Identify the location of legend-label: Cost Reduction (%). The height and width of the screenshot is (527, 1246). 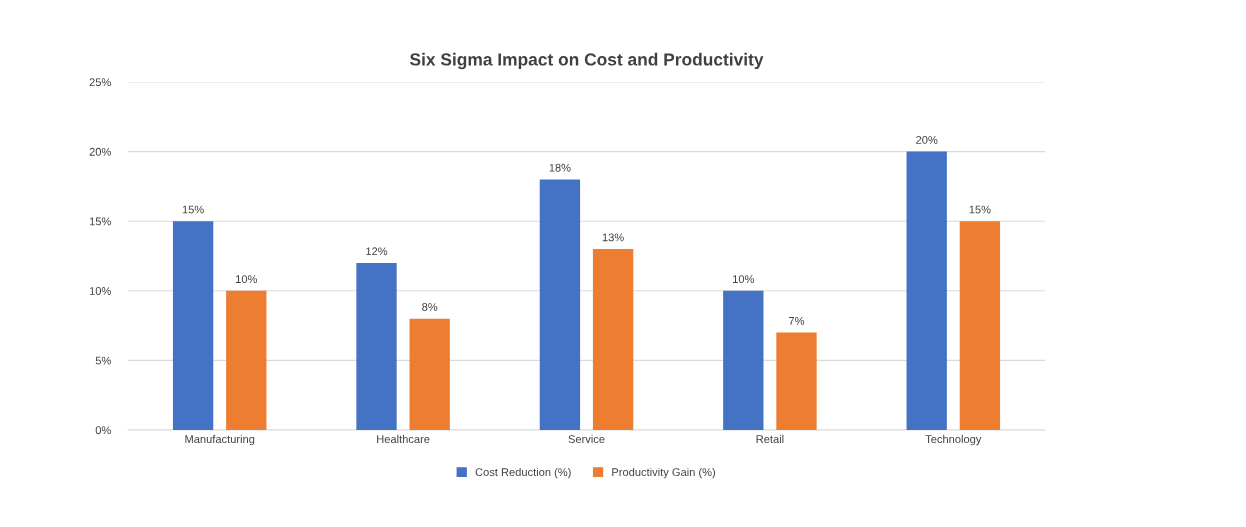
(523, 473).